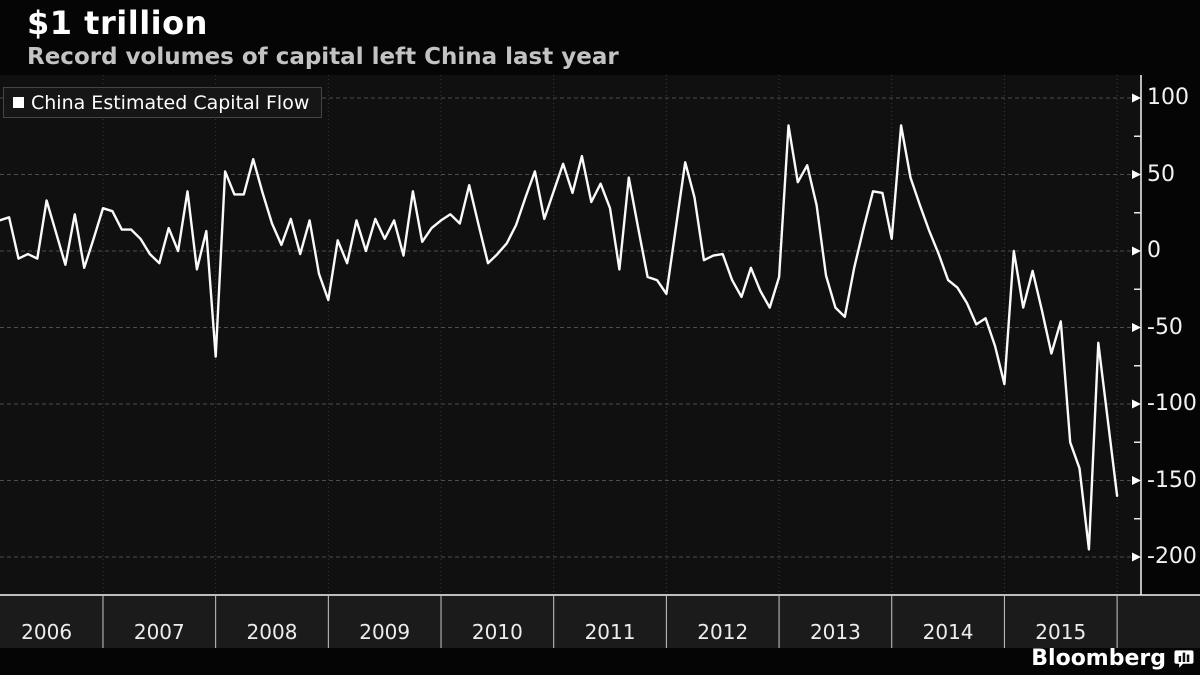 This screenshot has width=1200, height=675. I want to click on page-title: $1 trillion, so click(117, 23).